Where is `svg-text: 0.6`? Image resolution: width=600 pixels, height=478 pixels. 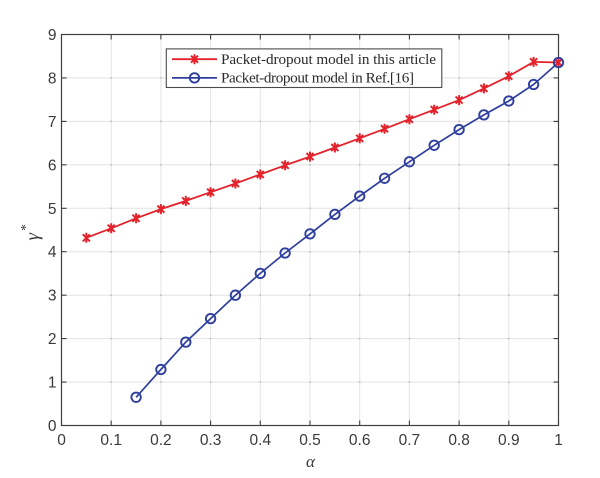 svg-text: 0.6 is located at coordinates (360, 440).